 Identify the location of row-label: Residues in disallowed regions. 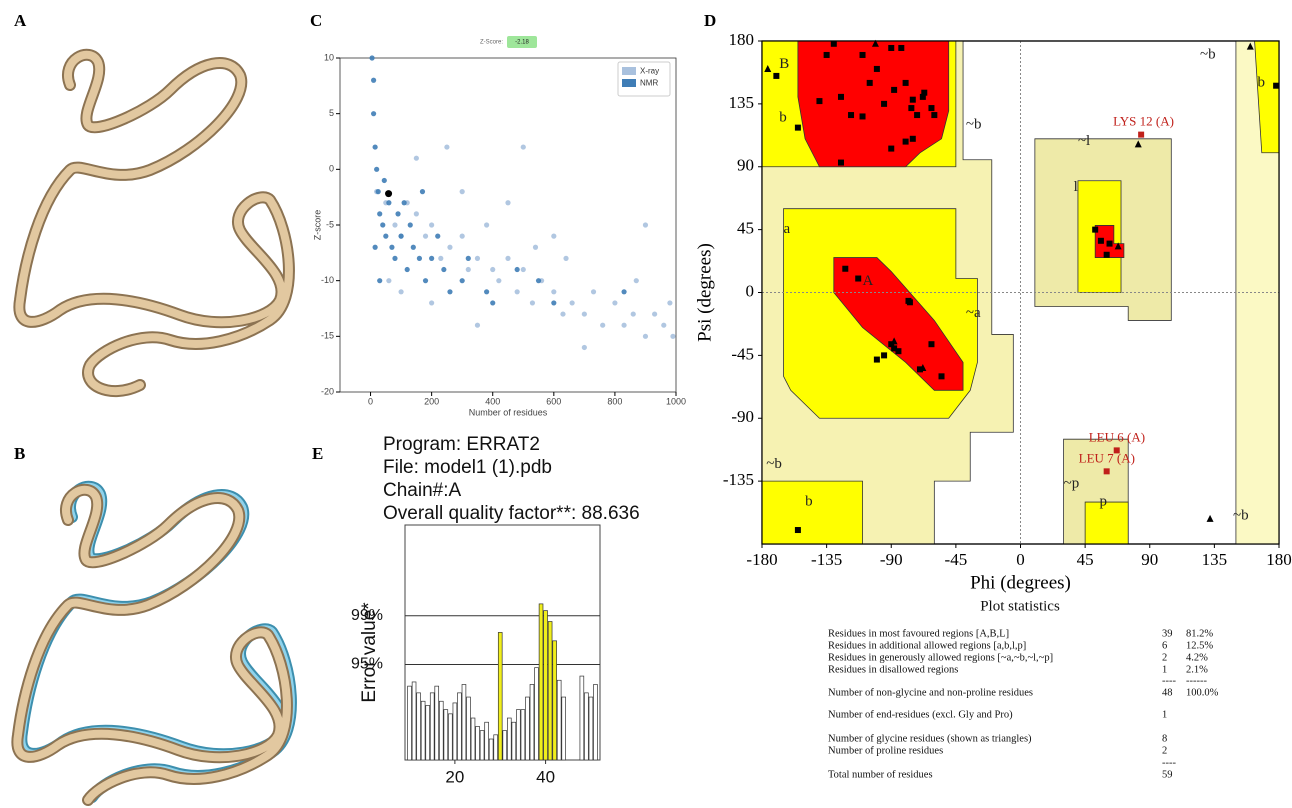
(893, 669).